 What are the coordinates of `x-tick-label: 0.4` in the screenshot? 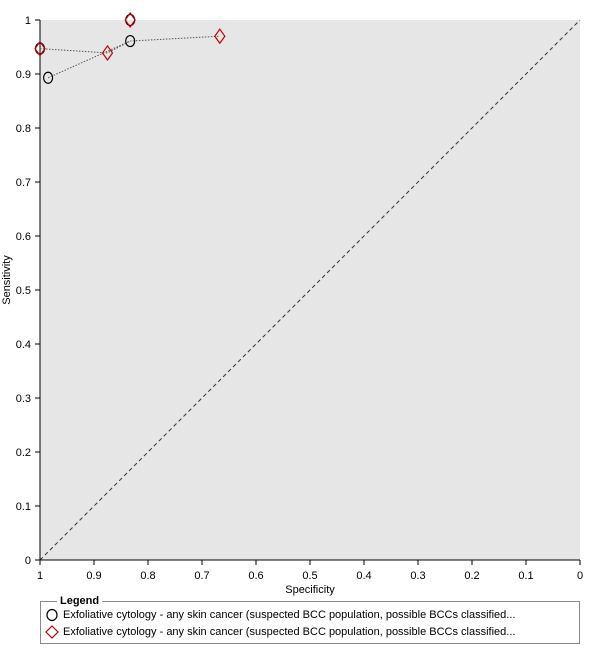 It's located at (363, 576).